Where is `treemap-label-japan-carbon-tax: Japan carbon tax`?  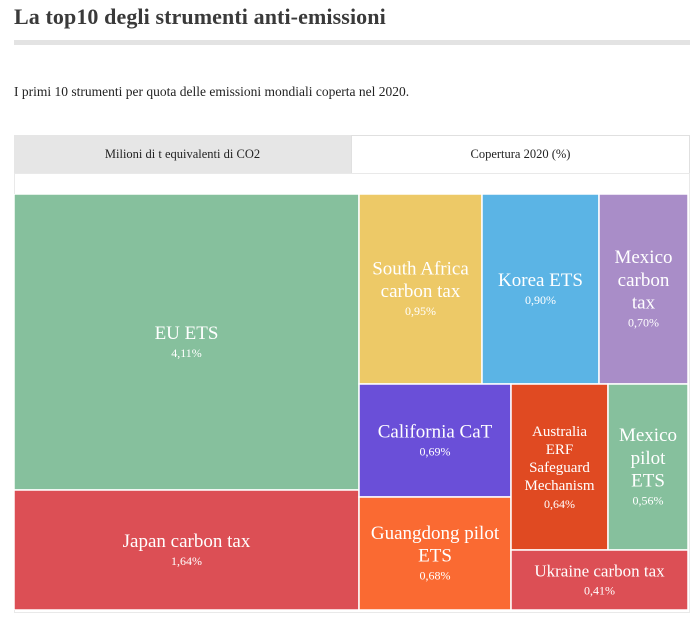 treemap-label-japan-carbon-tax: Japan carbon tax is located at coordinates (187, 541).